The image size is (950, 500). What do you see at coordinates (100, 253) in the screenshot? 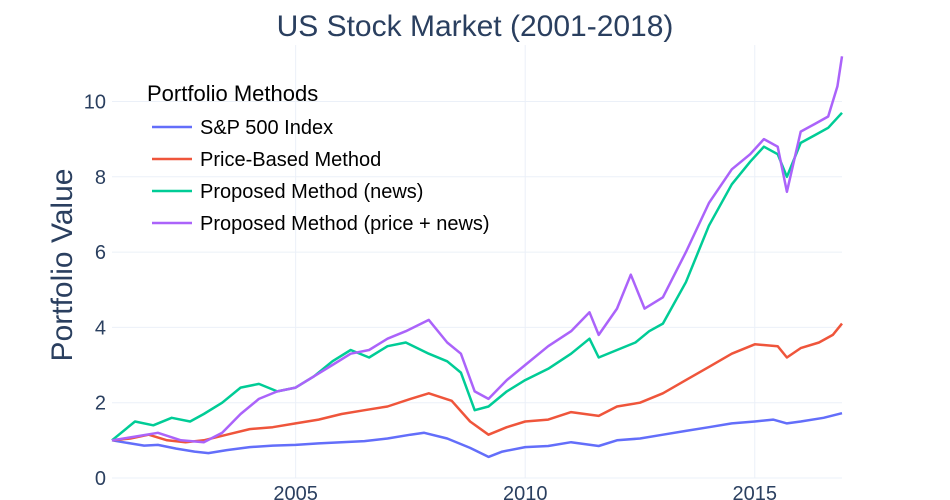
I see `y-tick-label: 6` at bounding box center [100, 253].